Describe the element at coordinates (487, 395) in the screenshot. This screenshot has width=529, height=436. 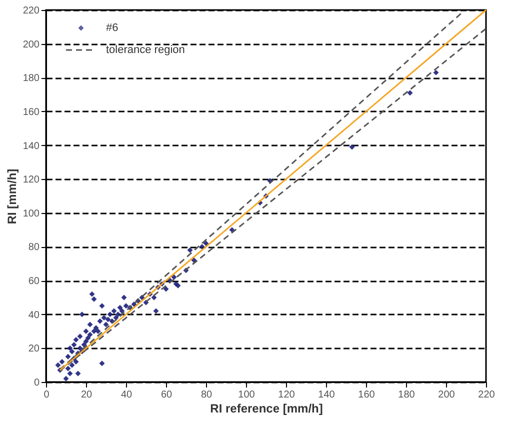
I see `x-tick-label: 220` at that location.